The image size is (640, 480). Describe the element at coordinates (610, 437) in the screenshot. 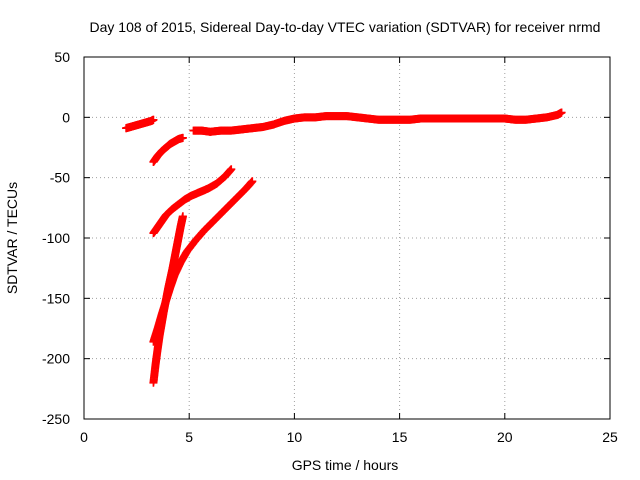

I see `x-tick-label: 25` at that location.